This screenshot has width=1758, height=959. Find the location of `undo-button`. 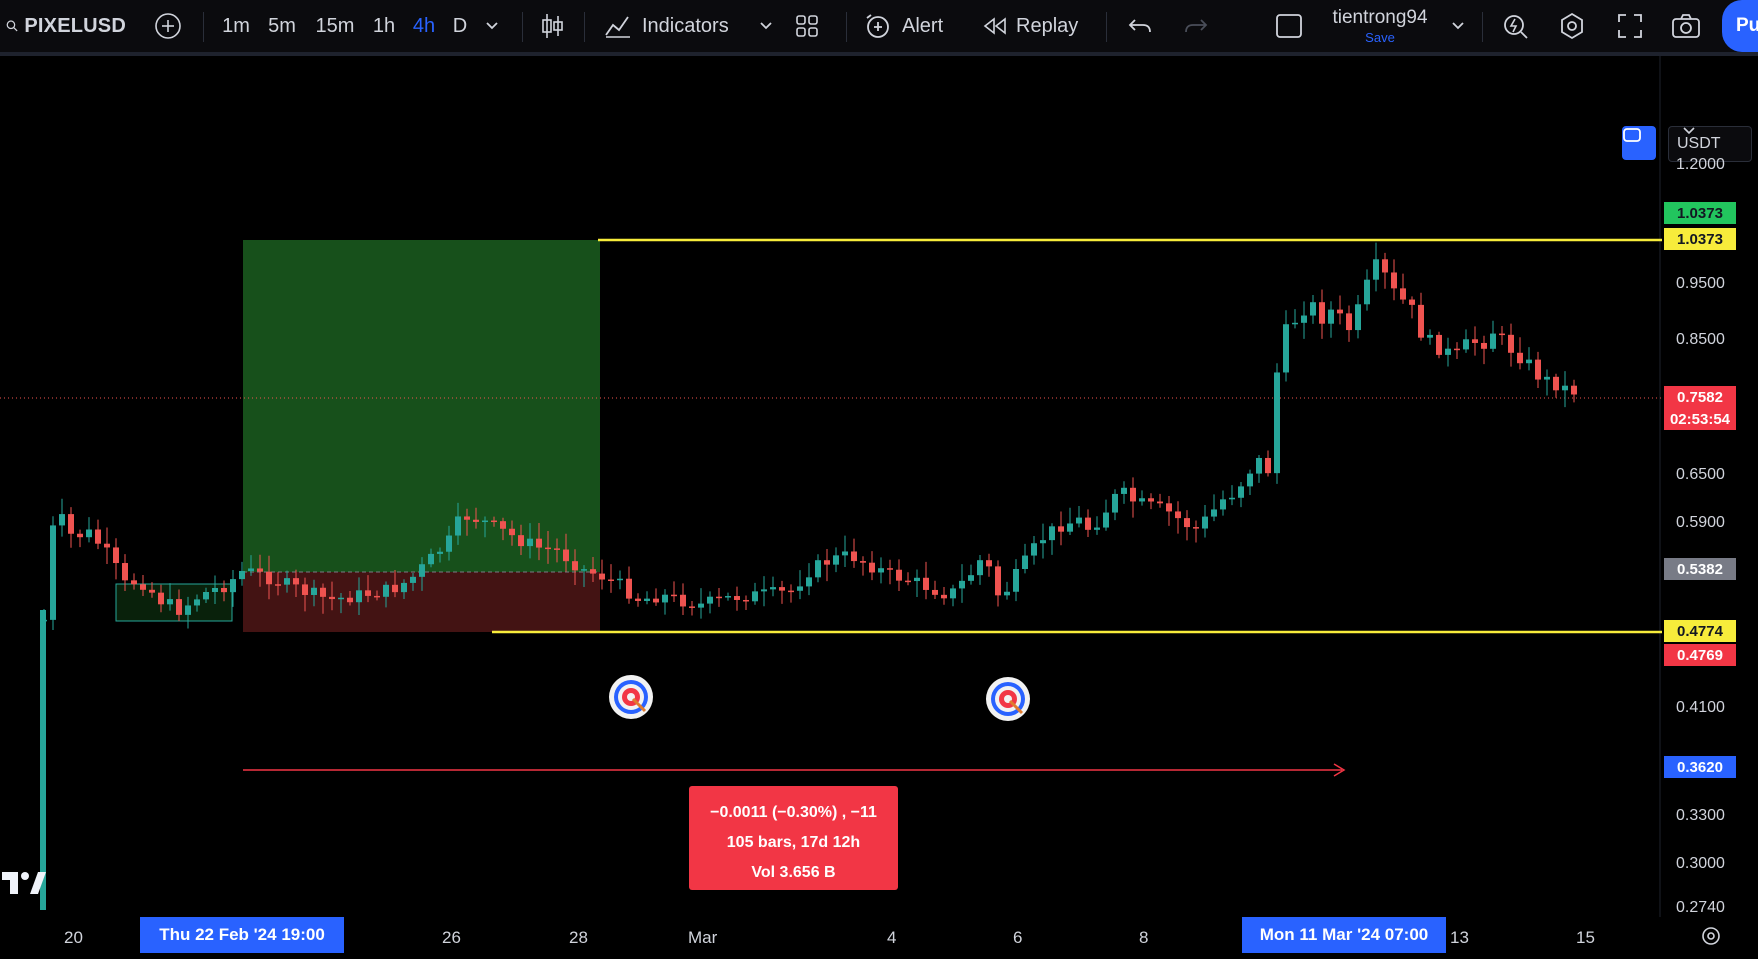

undo-button is located at coordinates (1140, 26).